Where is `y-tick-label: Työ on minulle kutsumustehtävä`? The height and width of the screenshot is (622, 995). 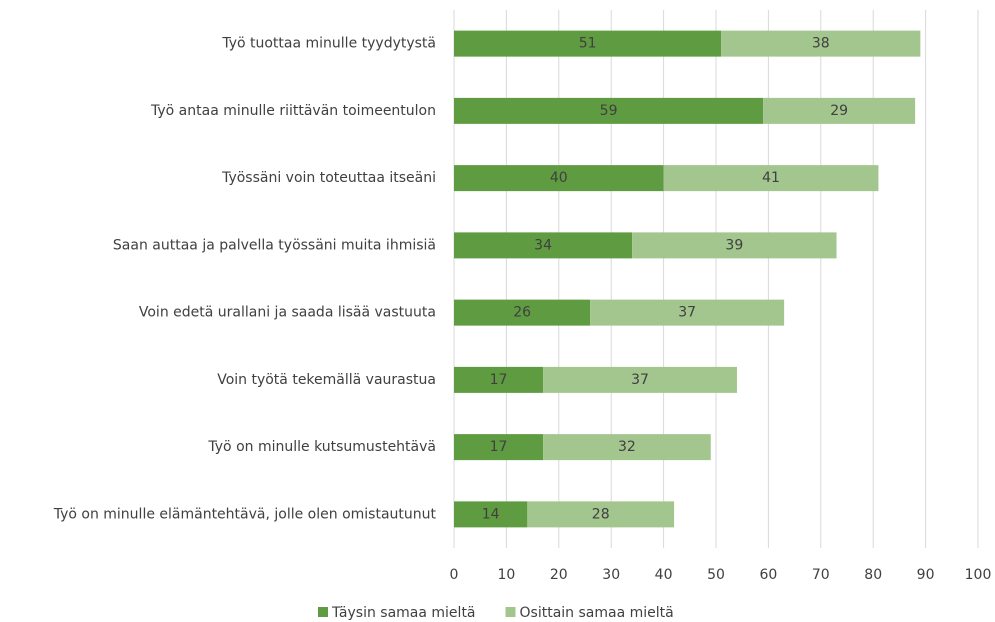 y-tick-label: Työ on minulle kutsumustehtävä is located at coordinates (321, 447).